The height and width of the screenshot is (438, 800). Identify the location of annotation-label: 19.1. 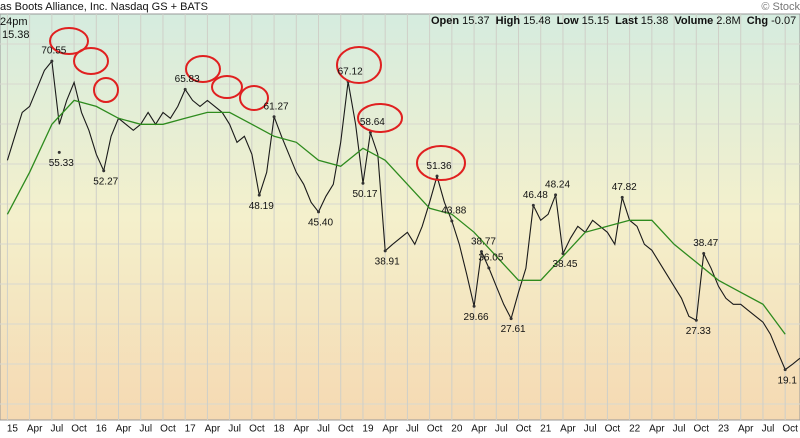
(787, 380).